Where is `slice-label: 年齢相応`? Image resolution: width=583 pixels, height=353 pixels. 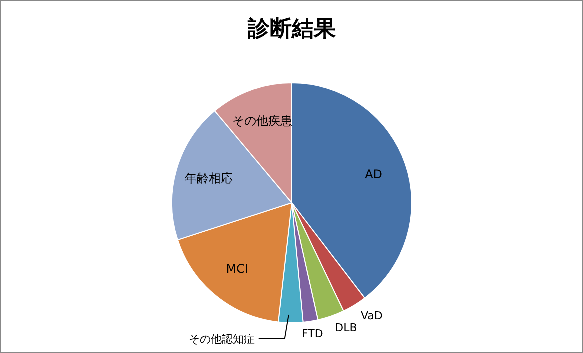
slice-label: 年齢相応 is located at coordinates (208, 178).